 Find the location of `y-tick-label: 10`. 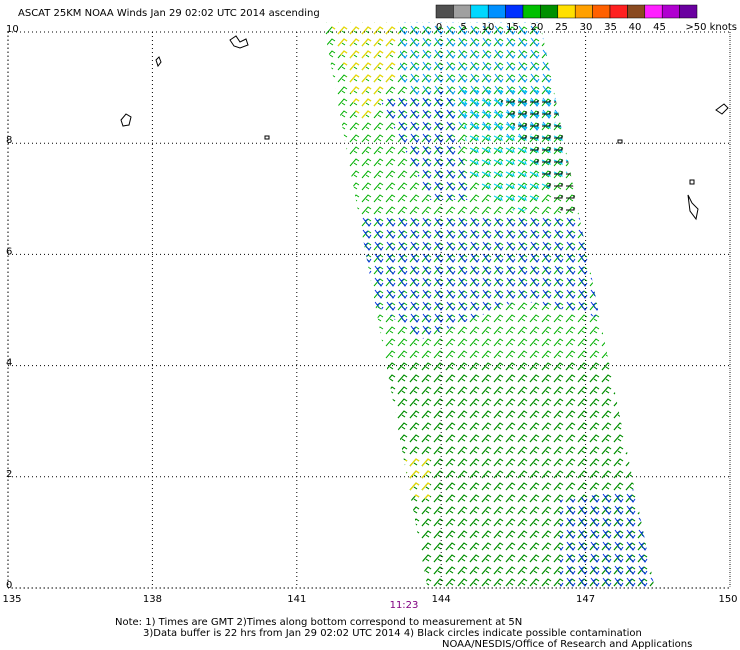

y-tick-label: 10 is located at coordinates (12, 29).